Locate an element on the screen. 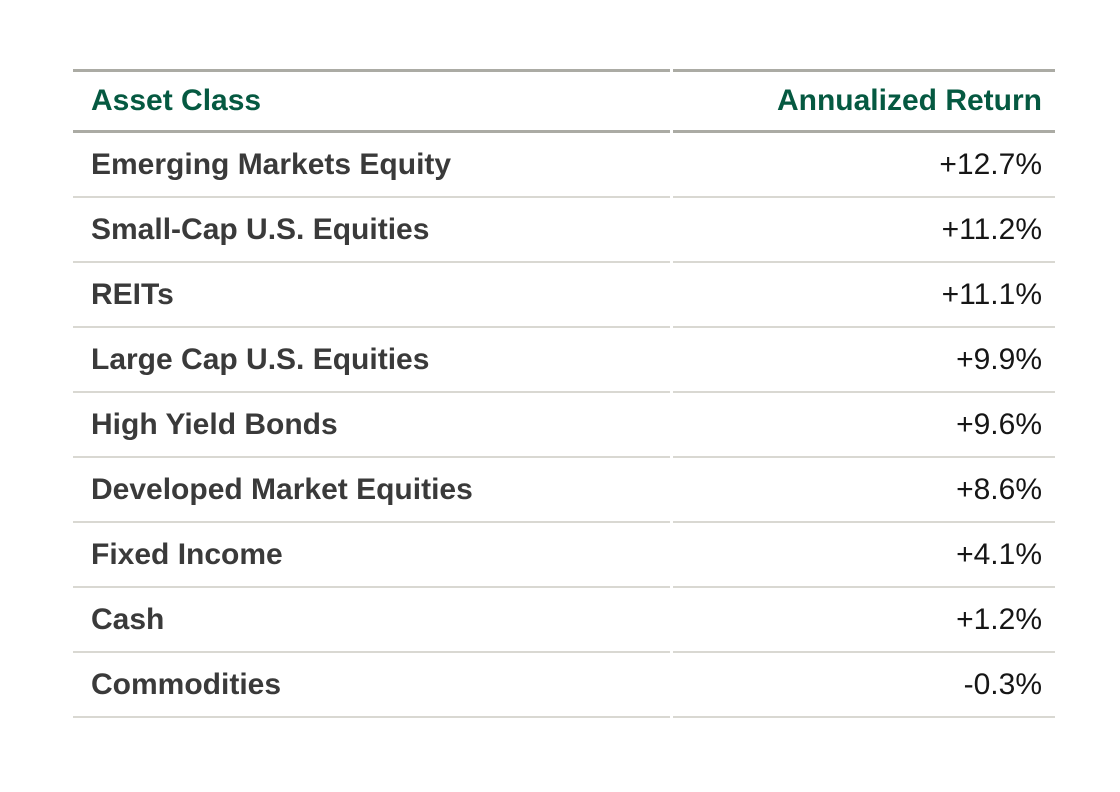 Image resolution: width=1120 pixels, height=792 pixels. table-row: High Yield Bonds +9.6% is located at coordinates (564, 425).